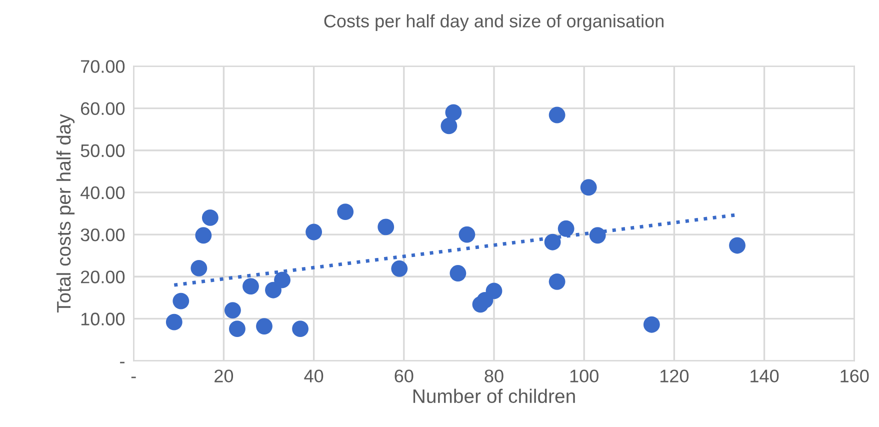 The height and width of the screenshot is (427, 879). I want to click on x-tick-label: 20, so click(224, 376).